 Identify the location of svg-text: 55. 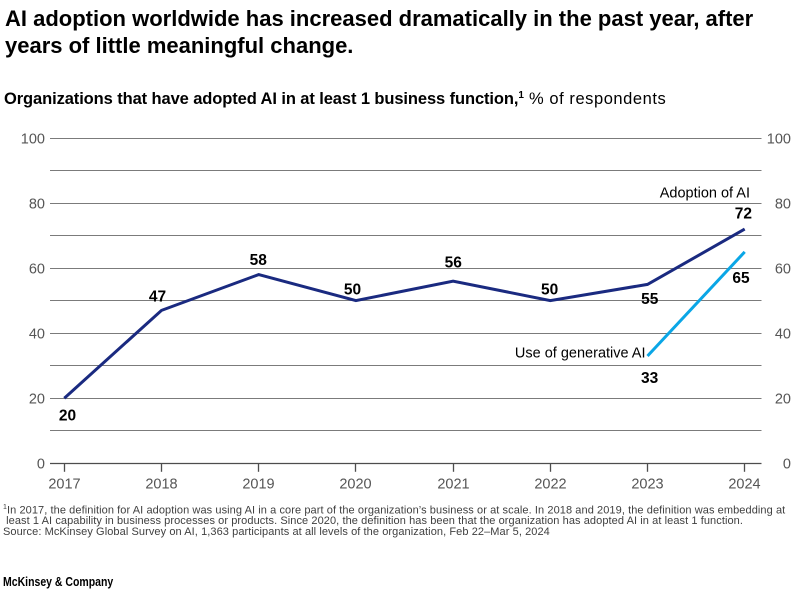
(650, 299).